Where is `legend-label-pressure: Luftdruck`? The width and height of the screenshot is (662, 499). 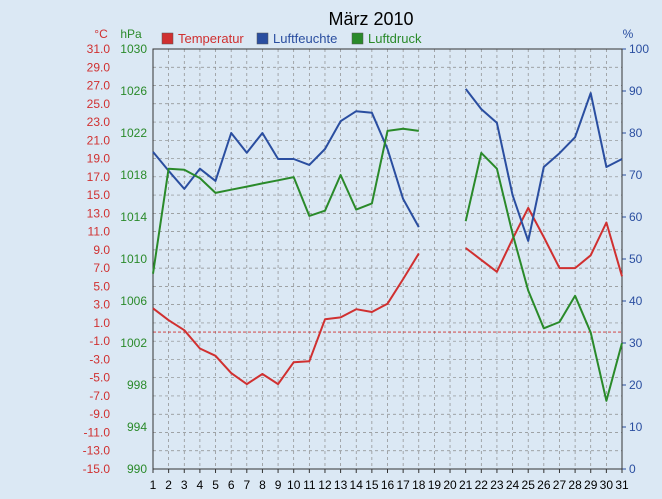
legend-label-pressure: Luftdruck is located at coordinates (395, 38).